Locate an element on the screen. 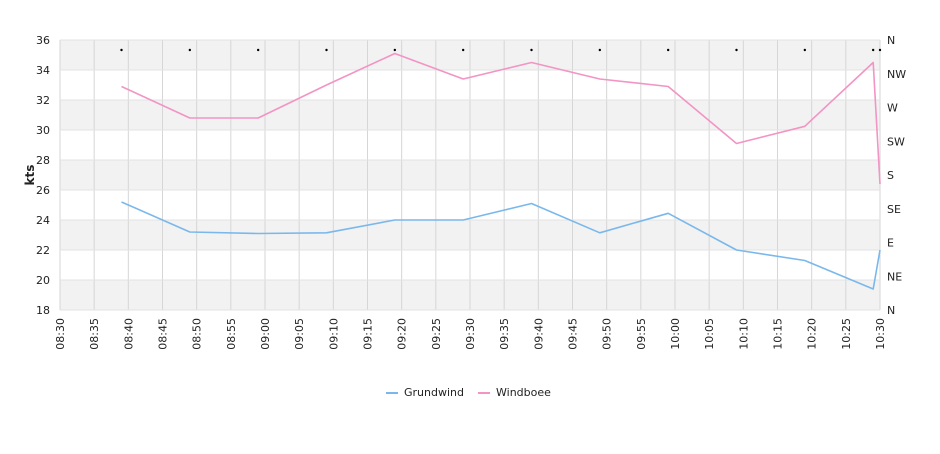 Image resolution: width=940 pixels, height=454 pixels. x-tick-label: 10:20 is located at coordinates (812, 334).